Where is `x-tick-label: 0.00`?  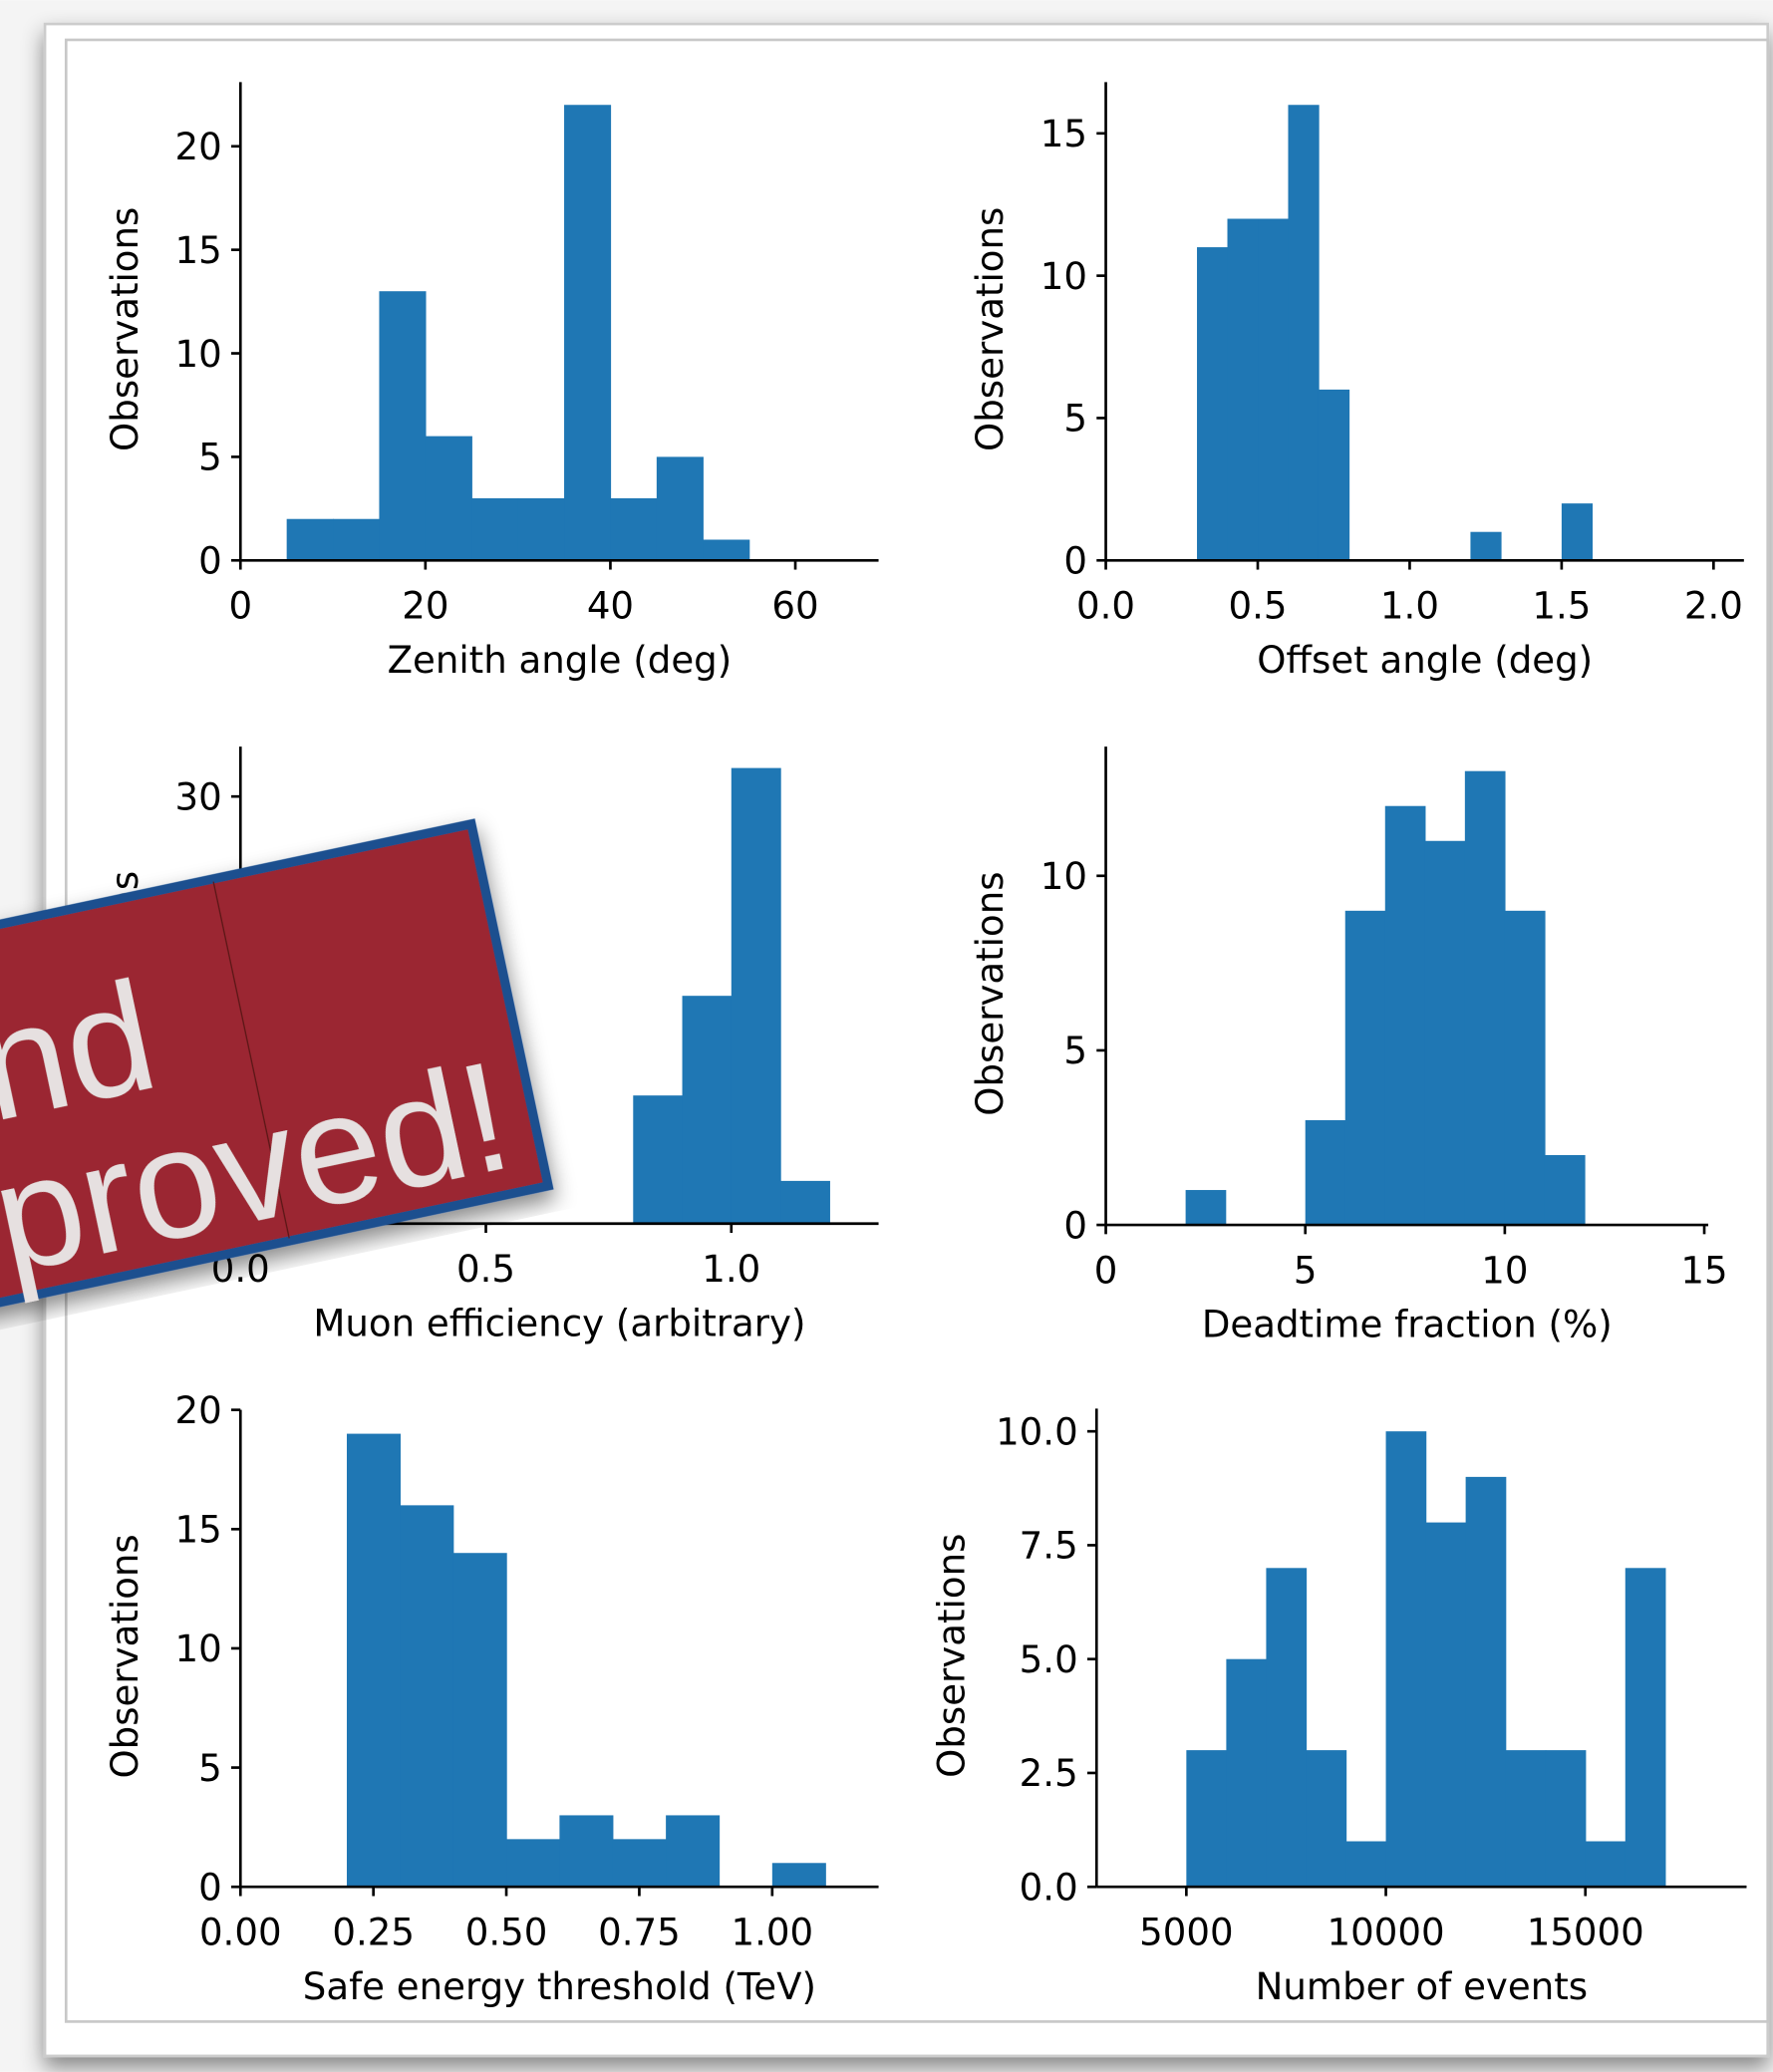 x-tick-label: 0.00 is located at coordinates (240, 1933).